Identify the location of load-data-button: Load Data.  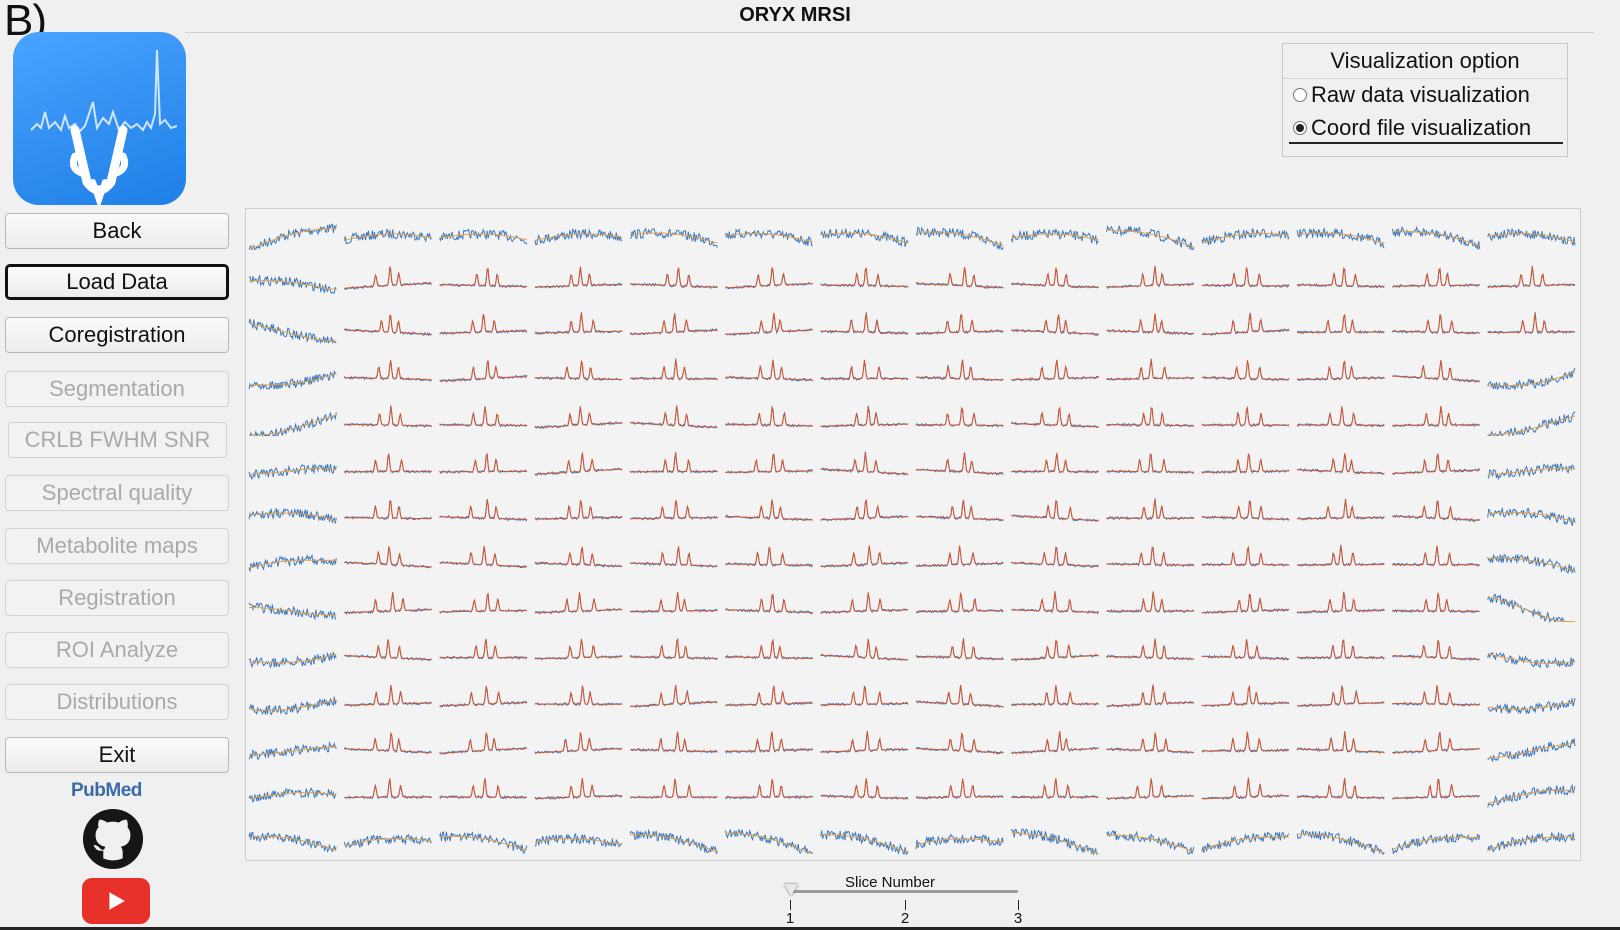
(117, 282).